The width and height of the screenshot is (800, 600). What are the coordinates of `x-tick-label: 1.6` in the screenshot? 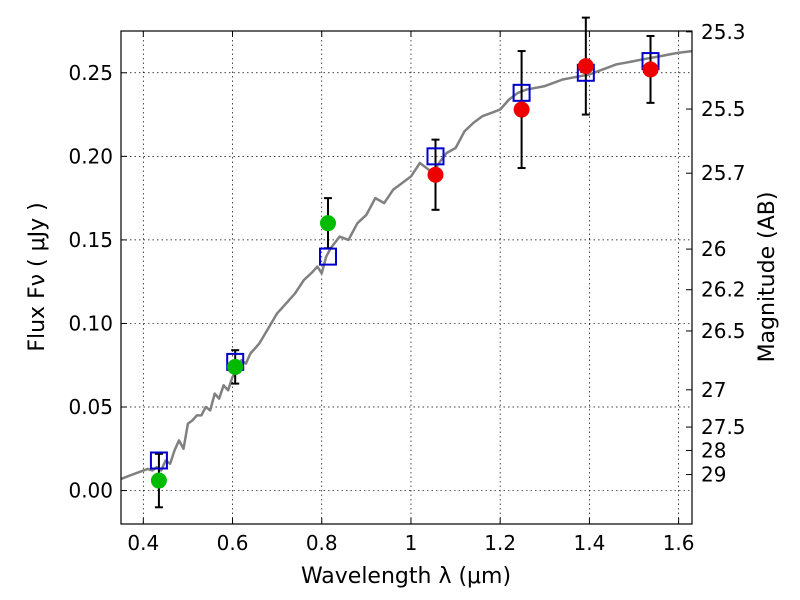 It's located at (679, 543).